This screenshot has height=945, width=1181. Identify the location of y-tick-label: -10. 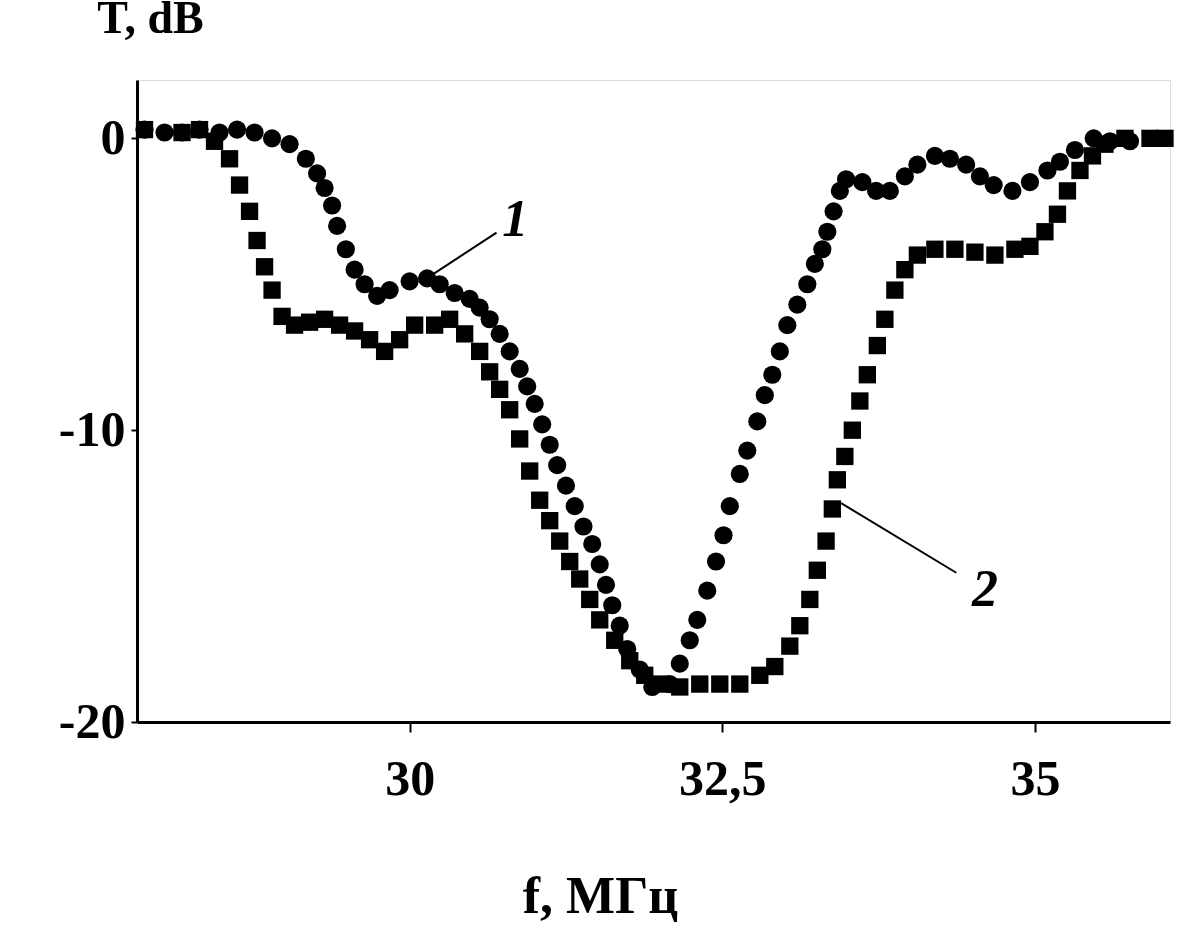
(92, 428).